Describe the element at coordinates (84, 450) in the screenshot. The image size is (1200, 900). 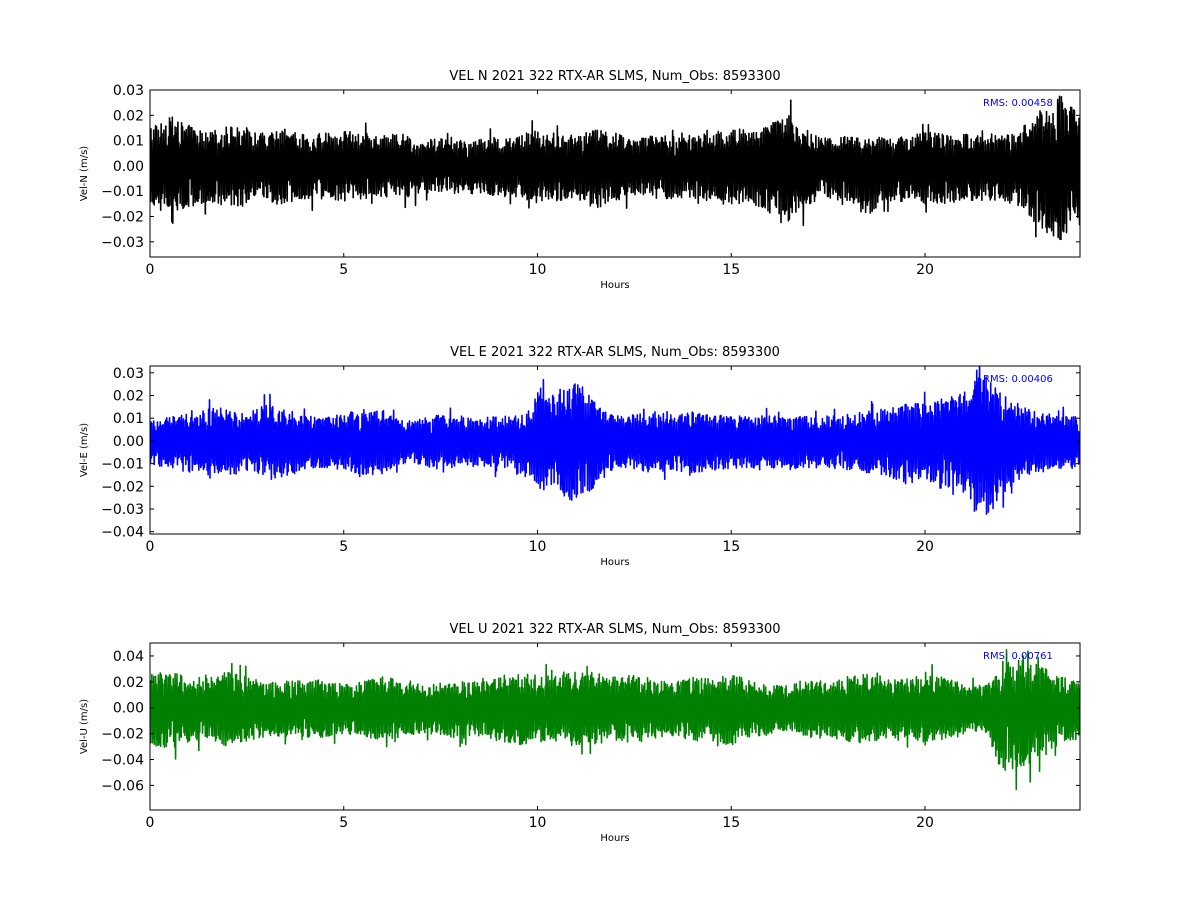
I see `y-axis-label: Vel-E (m/s)` at that location.